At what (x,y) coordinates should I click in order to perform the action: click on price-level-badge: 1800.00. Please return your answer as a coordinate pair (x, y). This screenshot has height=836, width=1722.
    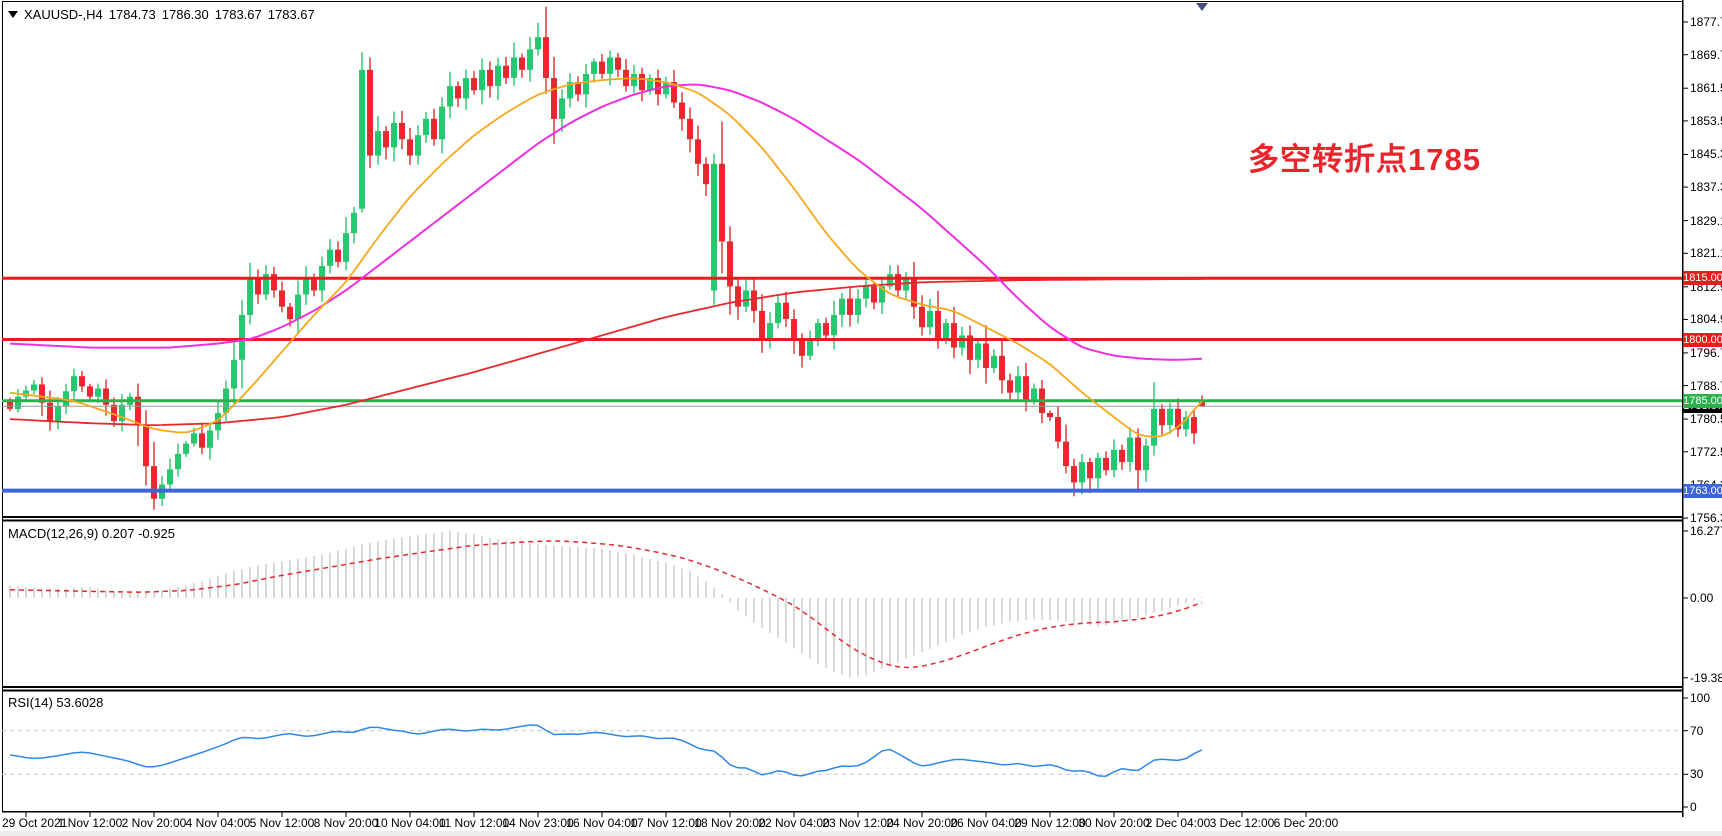
    Looking at the image, I should click on (1702, 339).